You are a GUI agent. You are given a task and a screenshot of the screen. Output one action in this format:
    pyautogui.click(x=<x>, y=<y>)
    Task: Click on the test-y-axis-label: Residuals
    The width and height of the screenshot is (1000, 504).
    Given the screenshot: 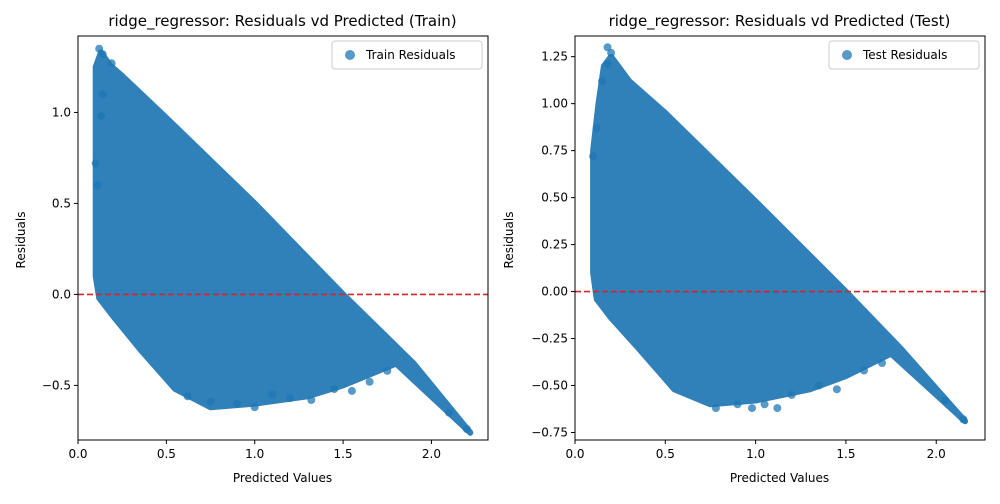 What is the action you would take?
    pyautogui.click(x=509, y=240)
    